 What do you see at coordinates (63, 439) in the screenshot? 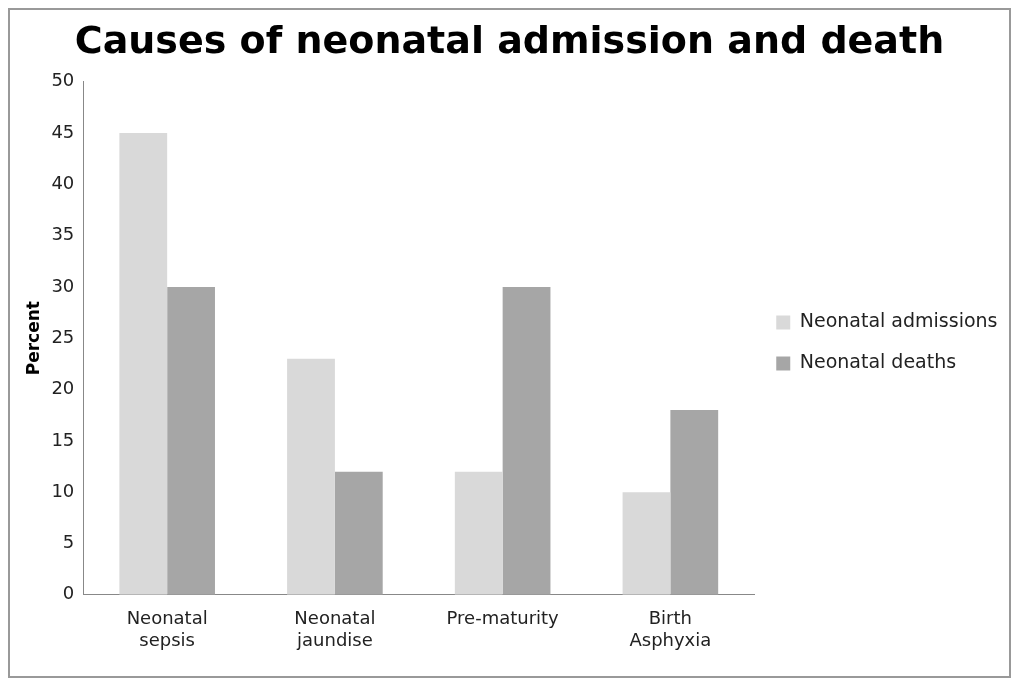
I see `y-tick-label: 15` at bounding box center [63, 439].